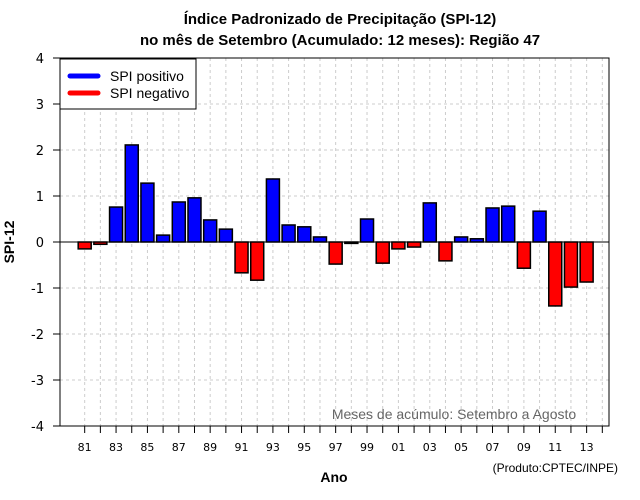 This screenshot has width=640, height=500. Describe the element at coordinates (586, 262) in the screenshot. I see `bar-2013` at that location.